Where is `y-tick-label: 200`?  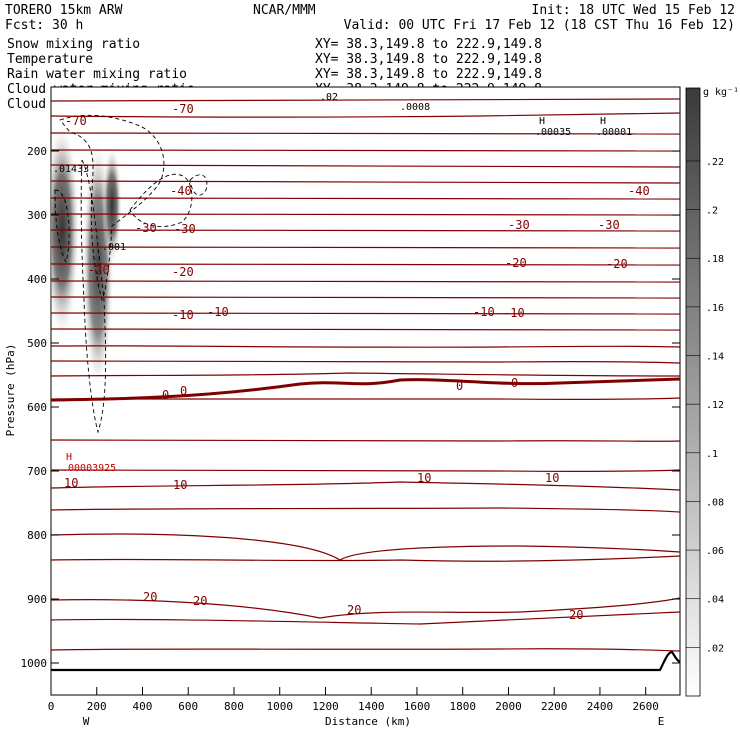
y-tick-label: 200 is located at coordinates (37, 151).